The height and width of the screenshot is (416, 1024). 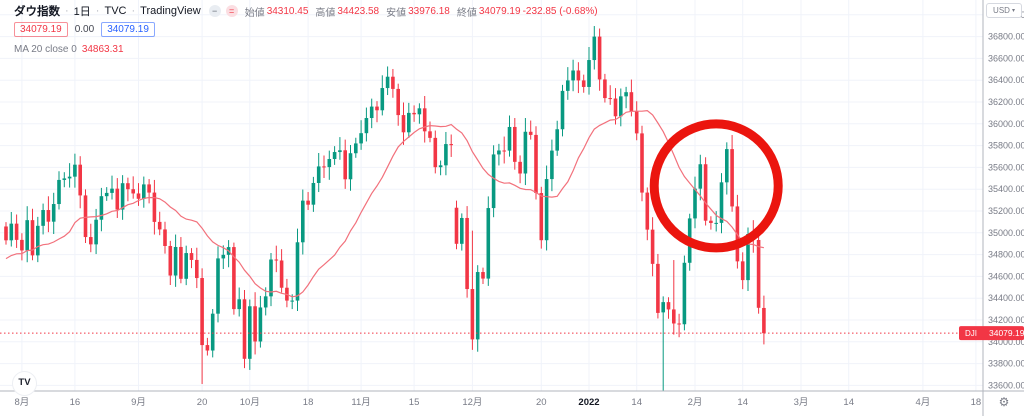 I want to click on red-circle-annotation, so click(x=716, y=186).